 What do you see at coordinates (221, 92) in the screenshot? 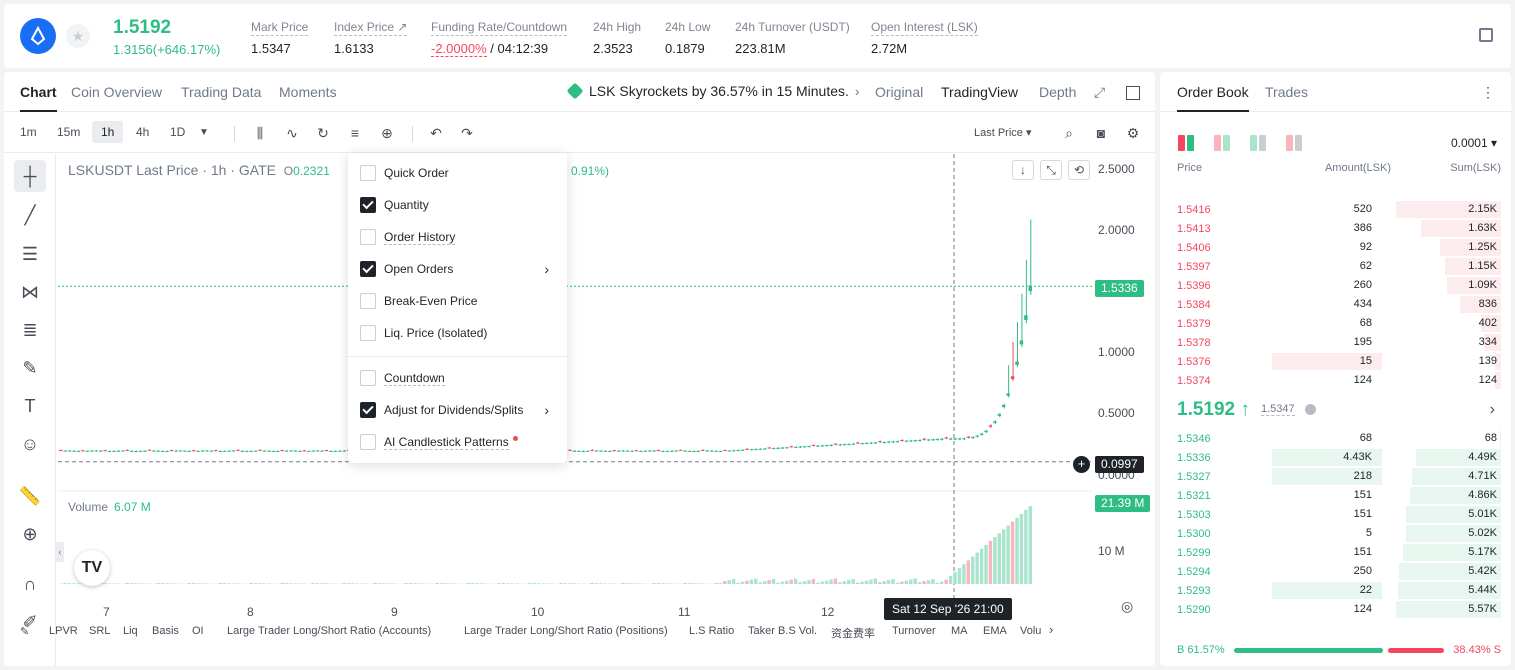
I see `tab-trading-data: Trading Data` at bounding box center [221, 92].